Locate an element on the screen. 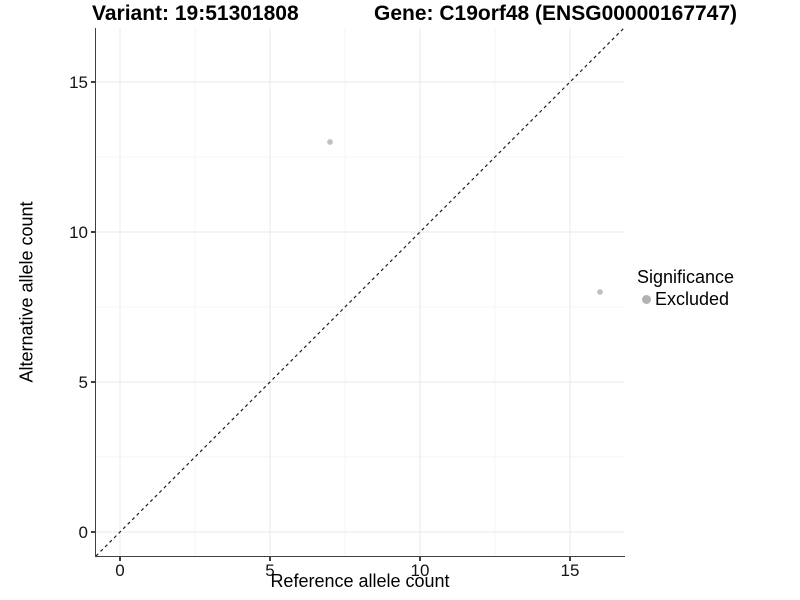  x-tick-label: 0 is located at coordinates (120, 570).